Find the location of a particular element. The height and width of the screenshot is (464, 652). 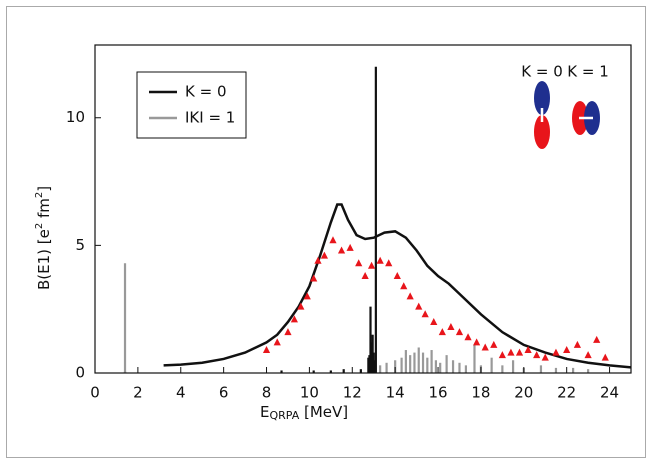

label-part: E is located at coordinates (264, 412).